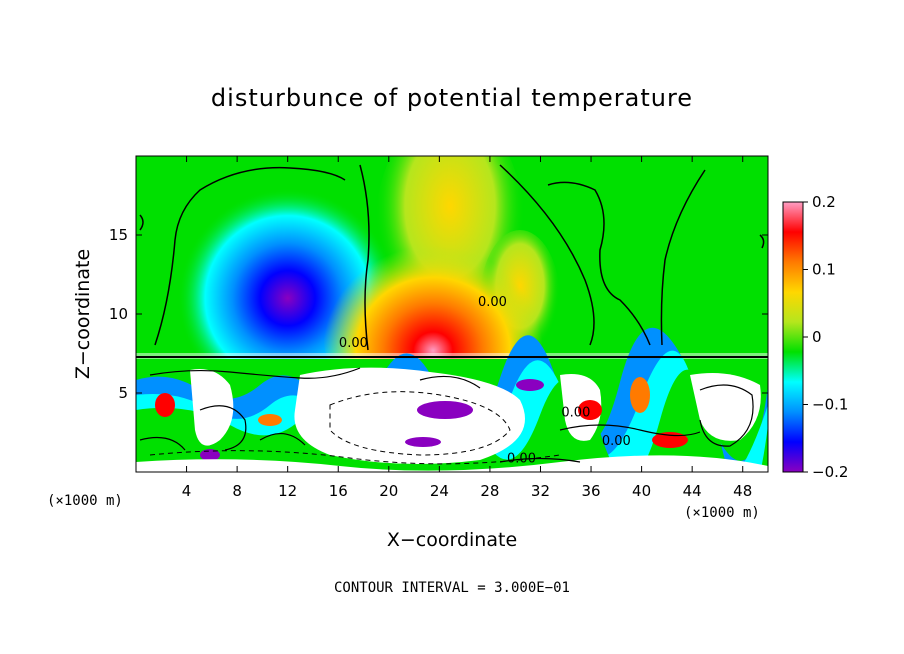  I want to click on zero-contour-far-east, so click(599, 263).